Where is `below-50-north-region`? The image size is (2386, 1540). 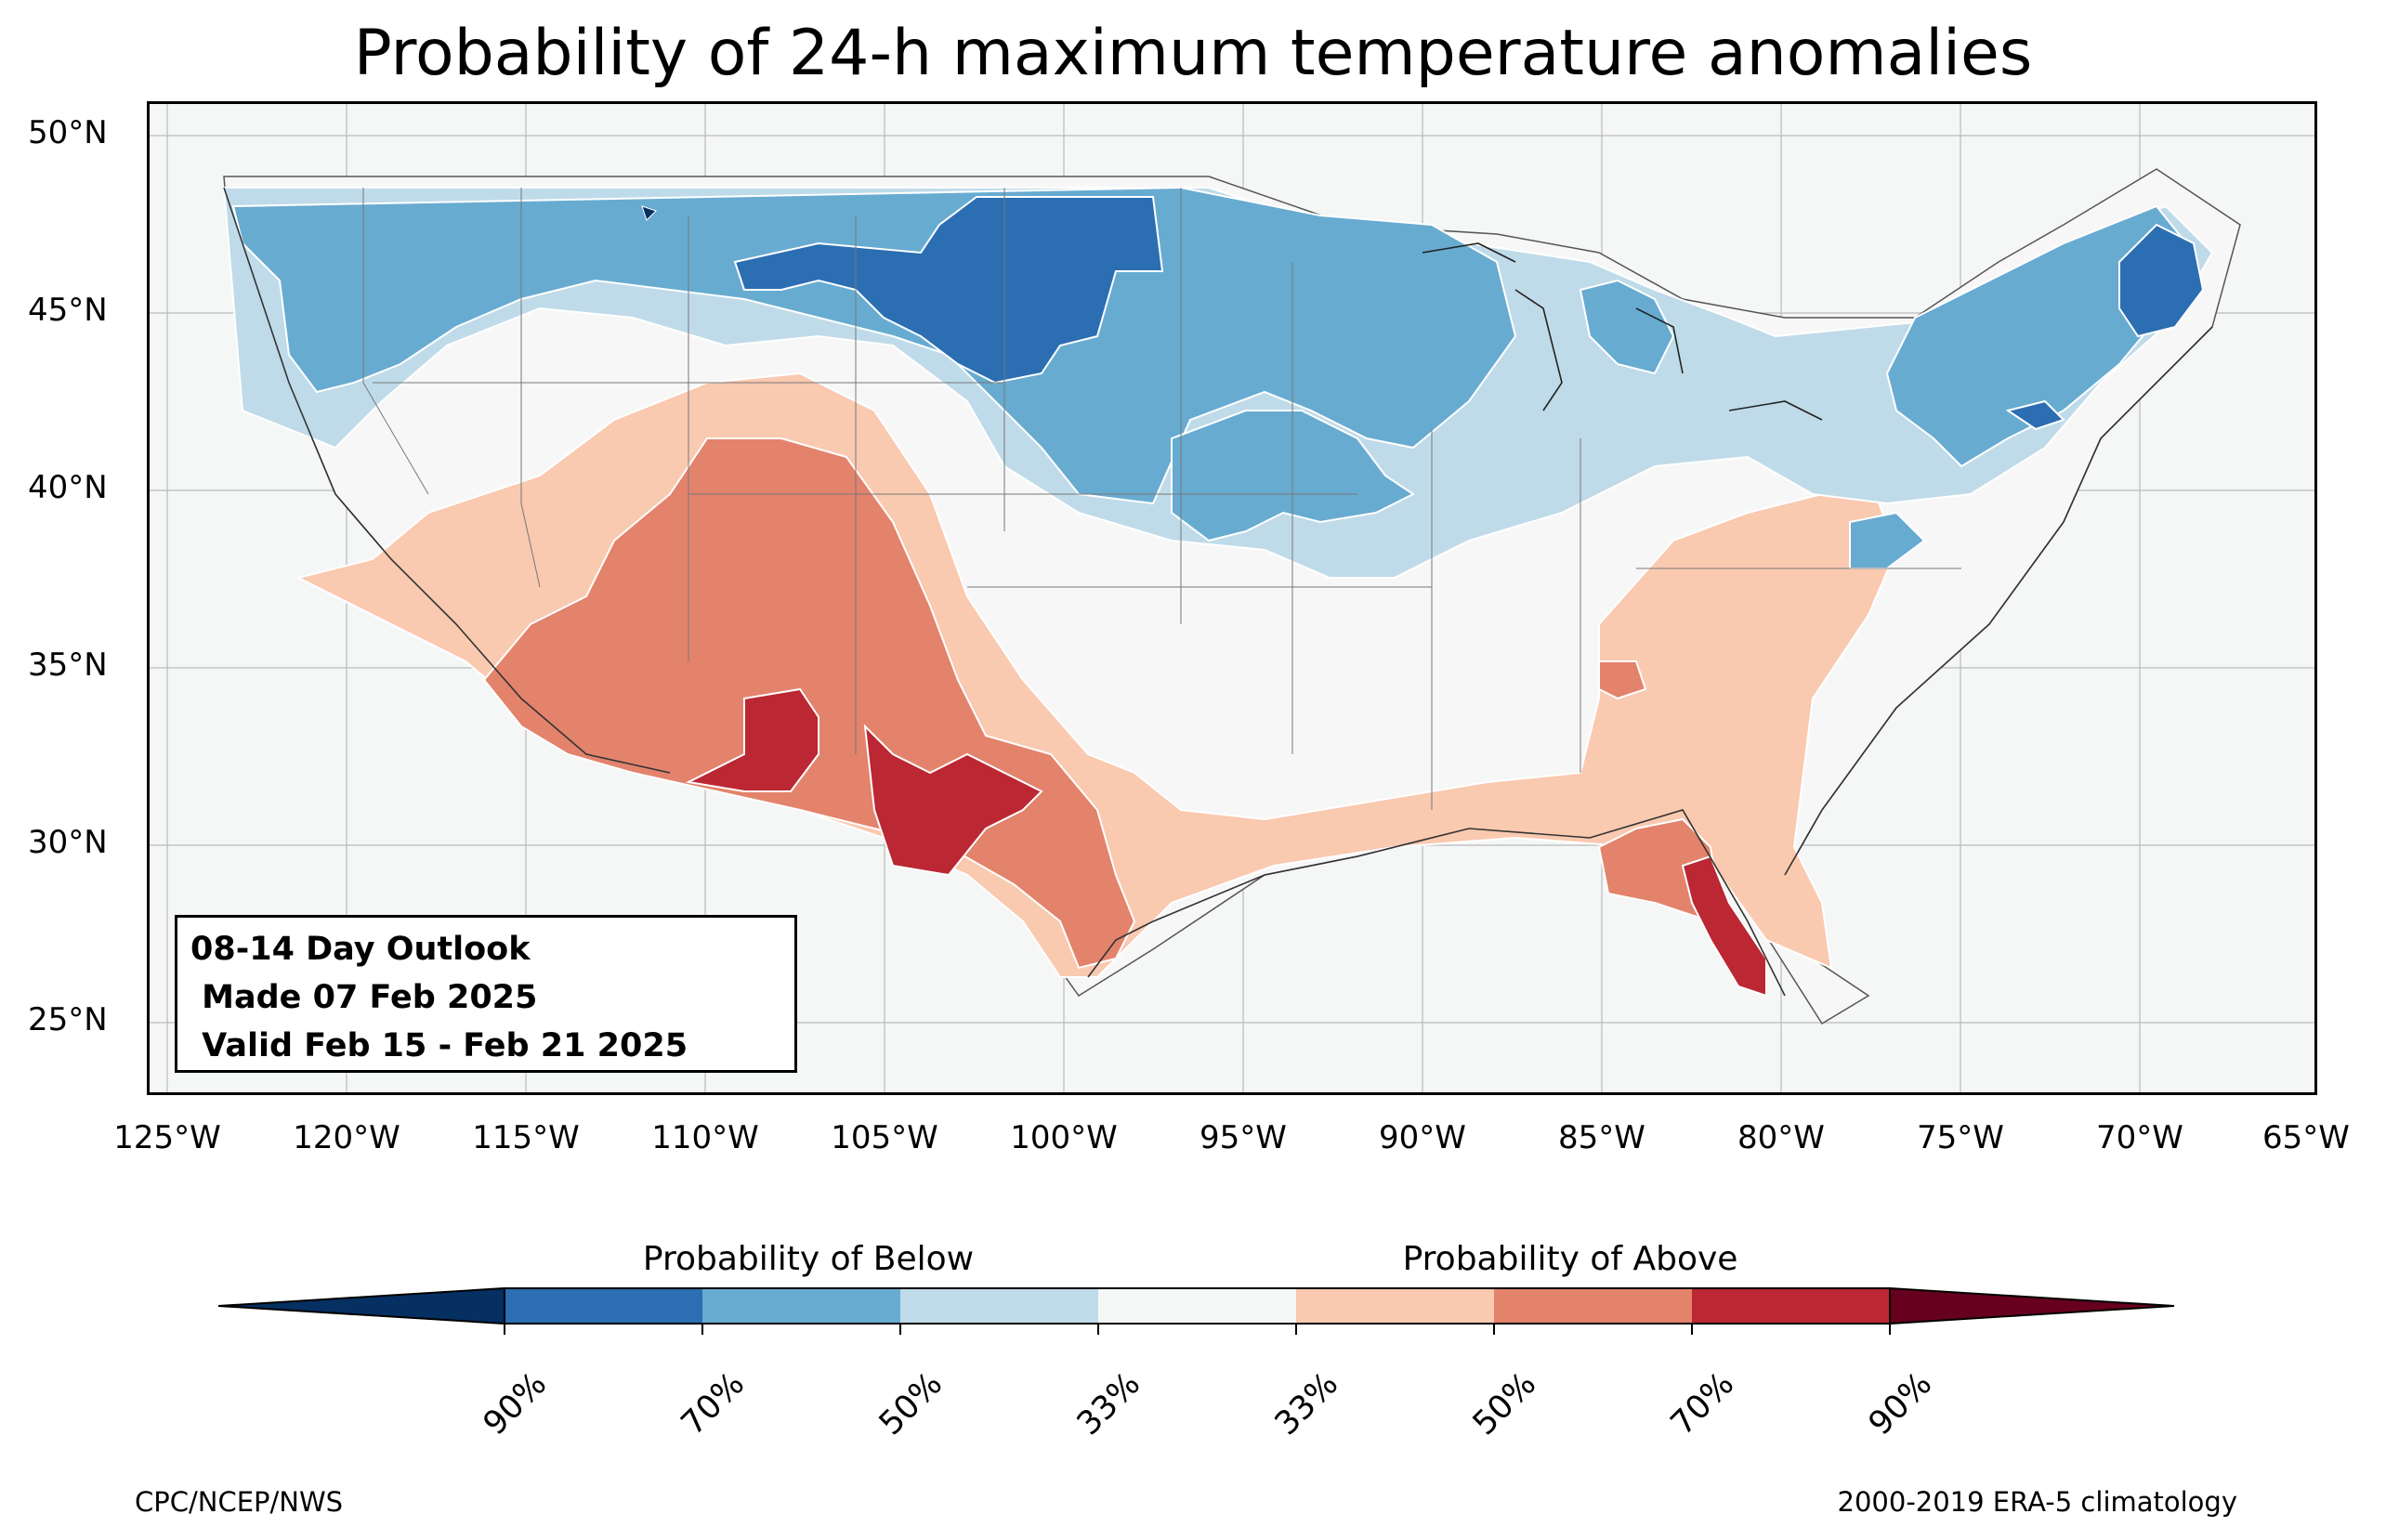
below-50-north-region is located at coordinates (874, 345).